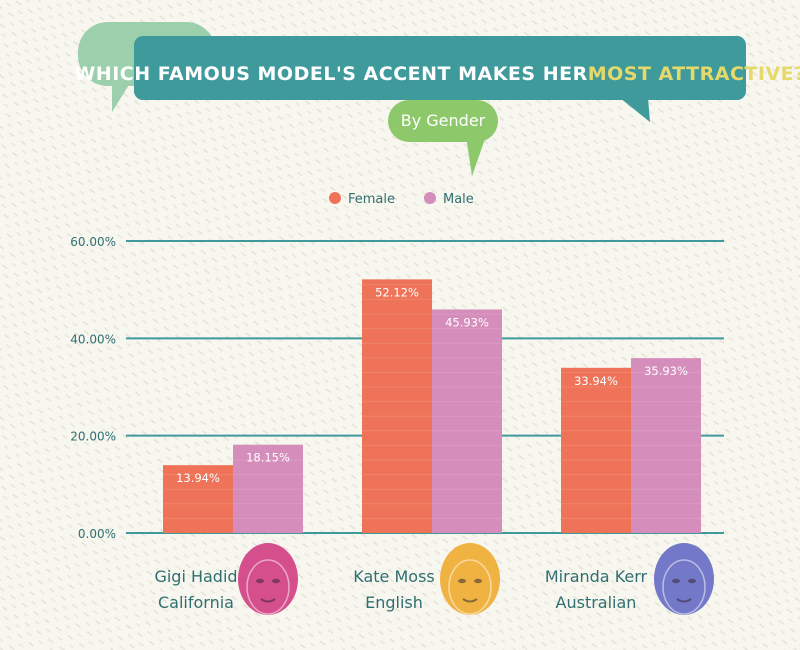 Image resolution: width=800 pixels, height=650 pixels. Describe the element at coordinates (268, 458) in the screenshot. I see `bar-value-label: 18.15%` at that location.